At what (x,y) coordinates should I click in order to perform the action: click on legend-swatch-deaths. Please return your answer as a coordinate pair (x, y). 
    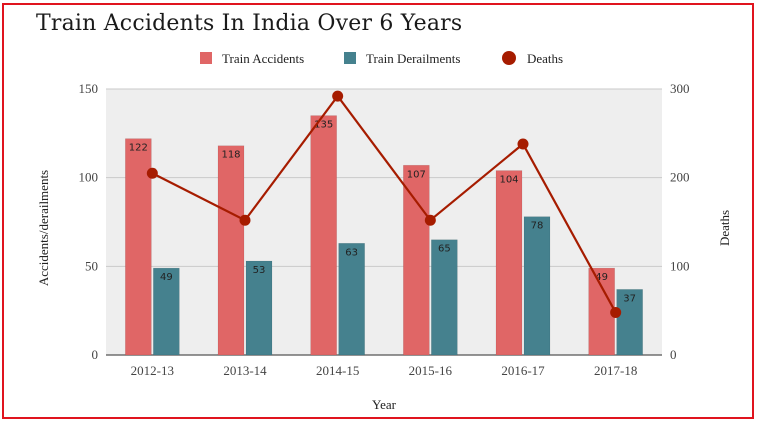
    Looking at the image, I should click on (509, 58).